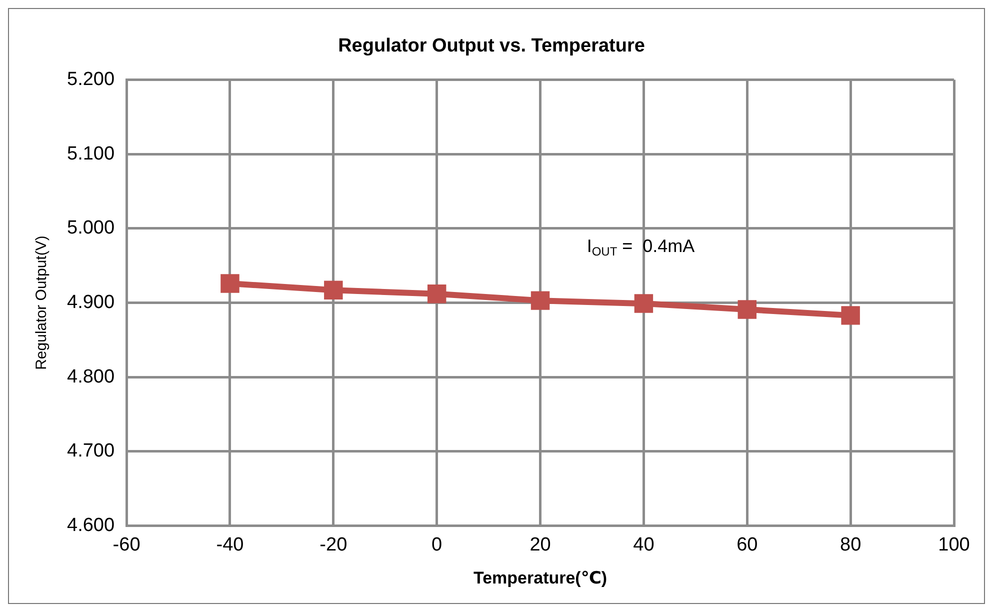  I want to click on x-tick-label: 20, so click(540, 545).